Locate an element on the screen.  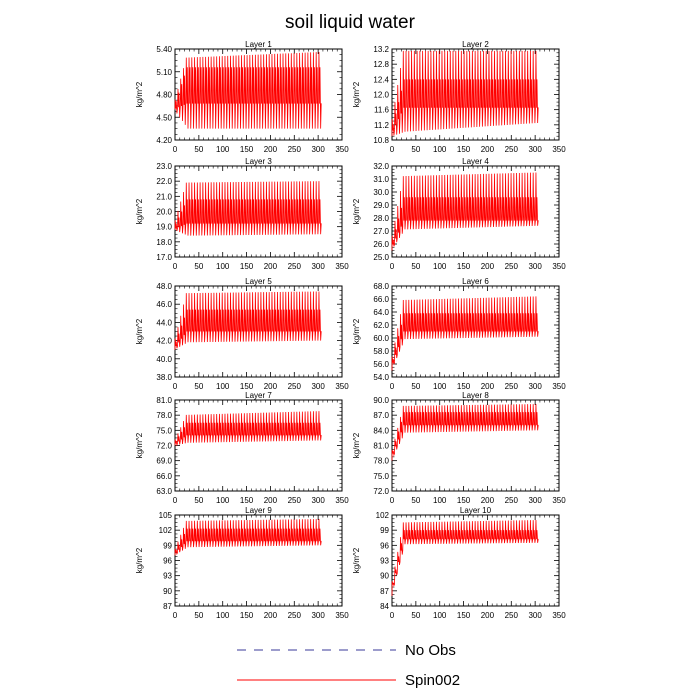
y-tick-label: 4.20 is located at coordinates (164, 140).